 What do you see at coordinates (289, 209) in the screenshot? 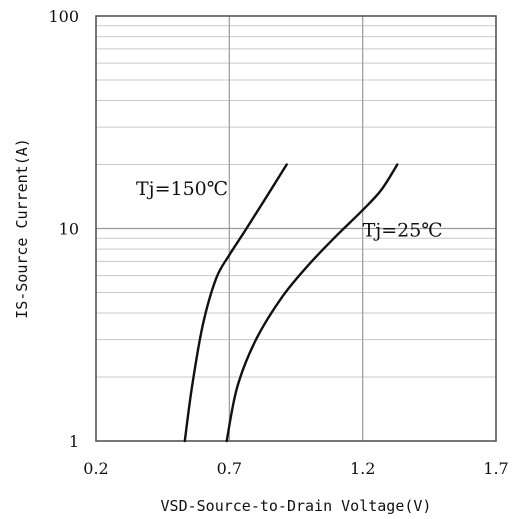
I see `annotation-layer: Tj=150℃ Tj=25℃` at bounding box center [289, 209].